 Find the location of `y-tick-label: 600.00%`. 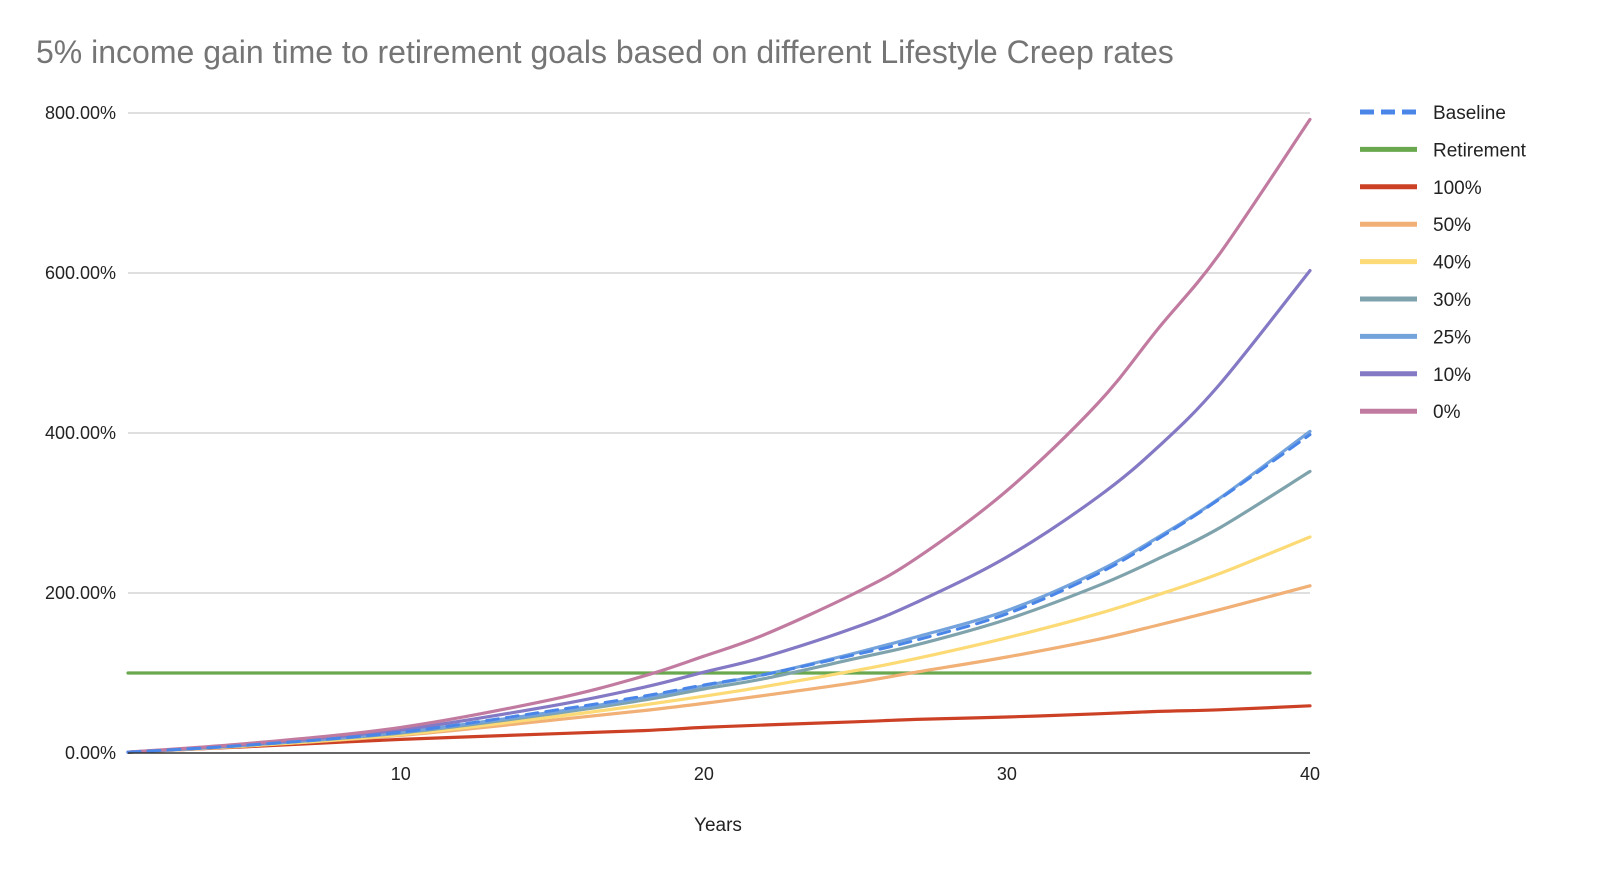

y-tick-label: 600.00% is located at coordinates (80, 273).